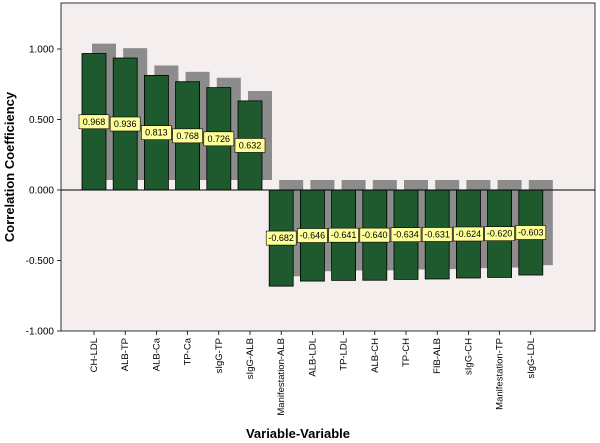  What do you see at coordinates (156, 354) in the screenshot?
I see `x-tick-label: ALB-Ca` at bounding box center [156, 354].